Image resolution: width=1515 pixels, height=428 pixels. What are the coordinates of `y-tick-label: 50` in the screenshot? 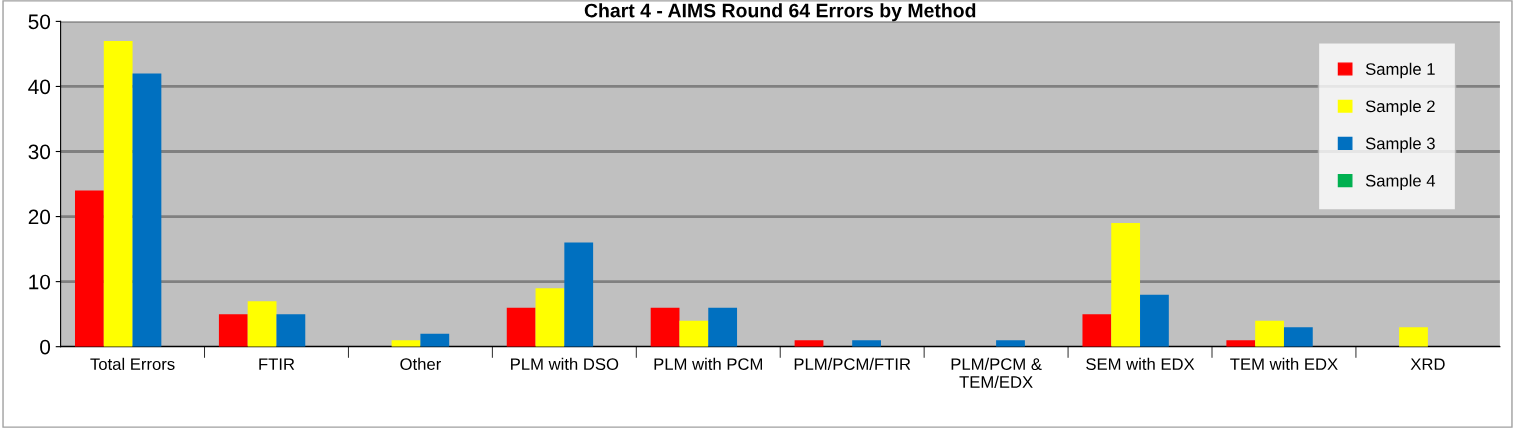 It's located at (39, 22).